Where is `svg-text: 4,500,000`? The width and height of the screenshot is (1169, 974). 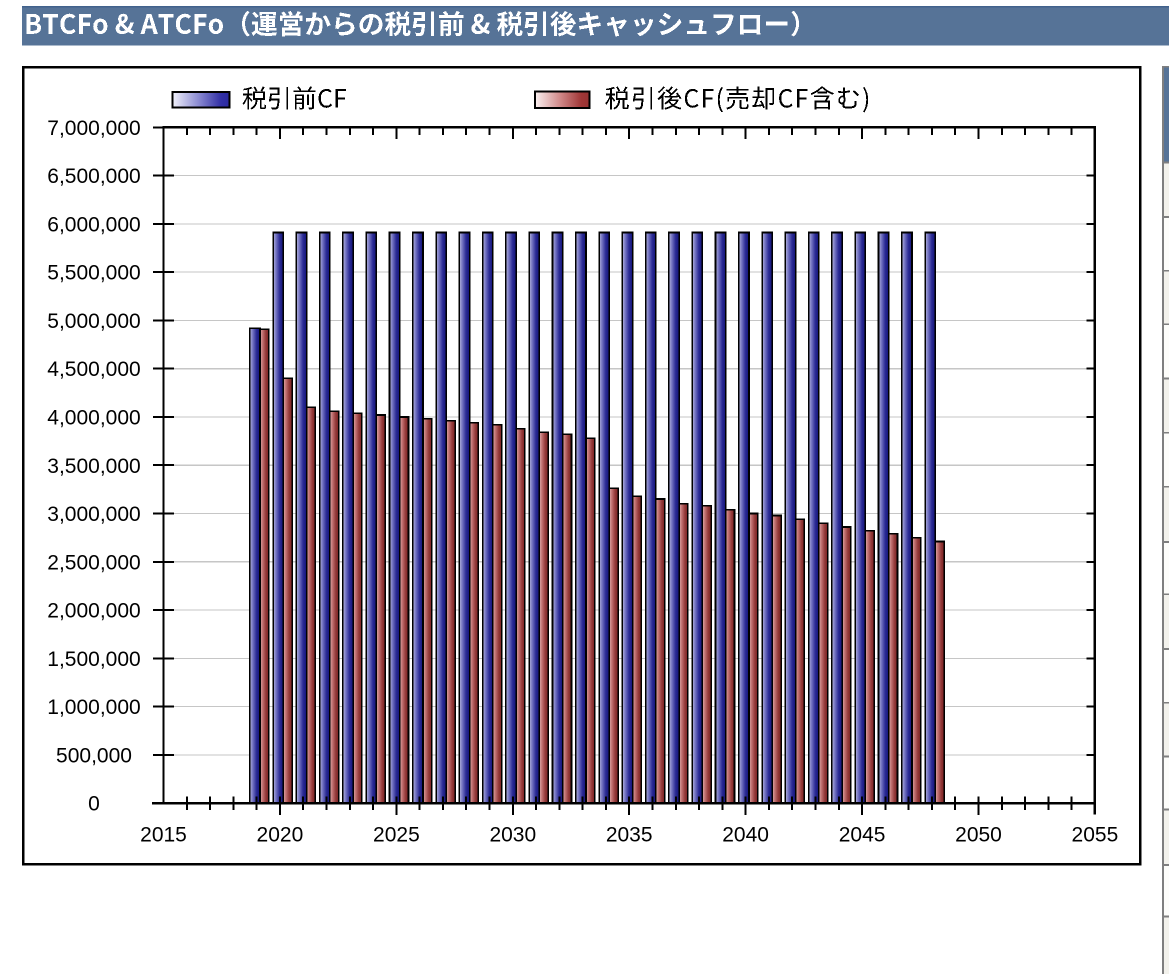 svg-text: 4,500,000 is located at coordinates (93, 369).